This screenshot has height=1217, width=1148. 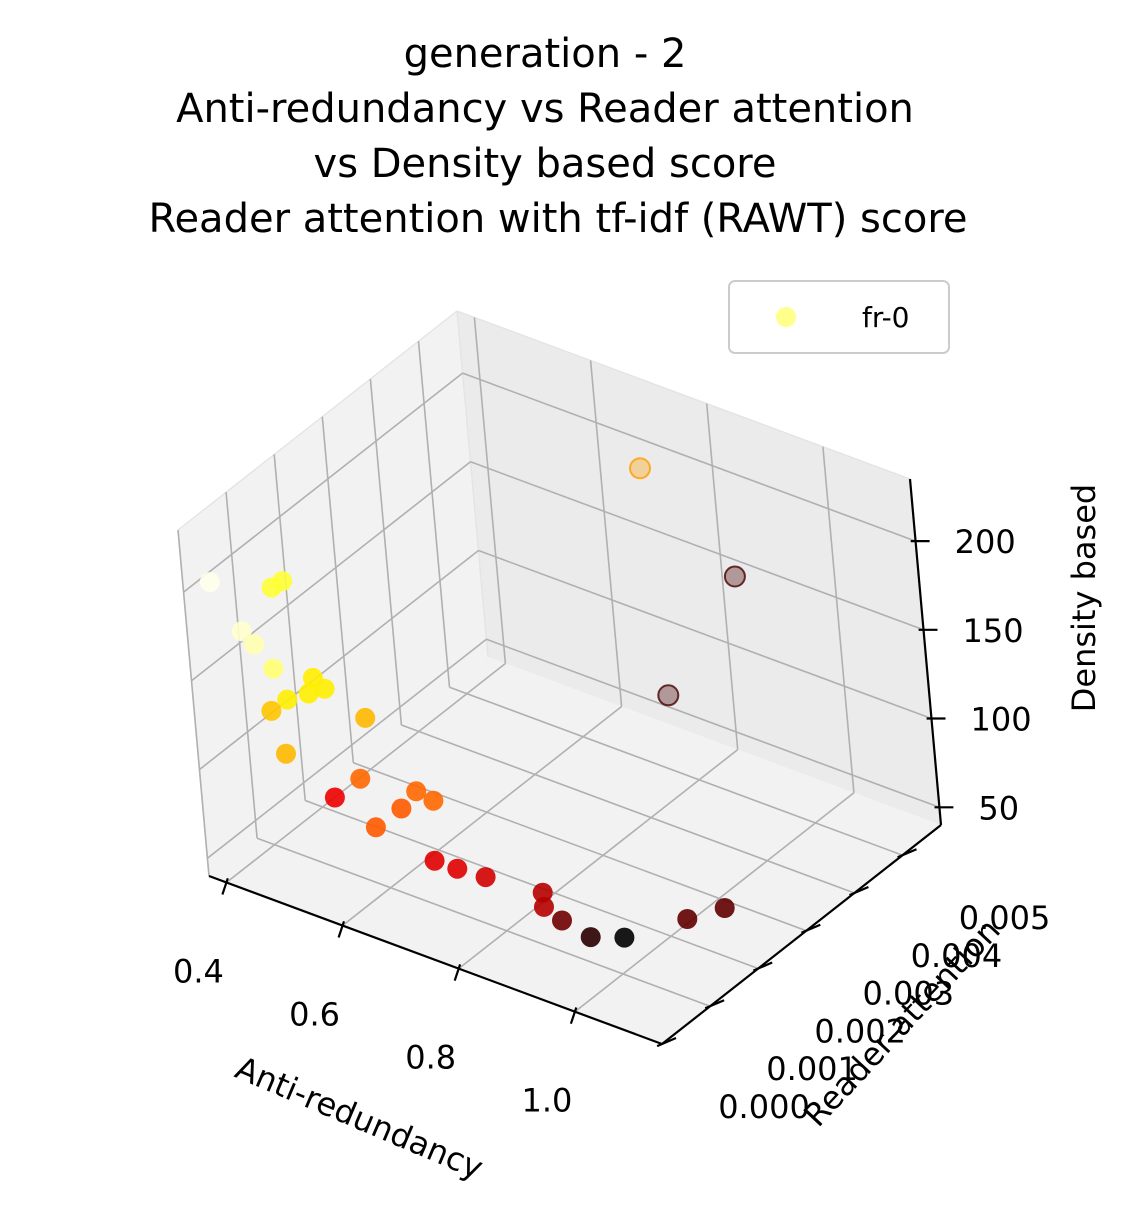 What do you see at coordinates (546, 1101) in the screenshot?
I see `x-tick-label: 1.0` at bounding box center [546, 1101].